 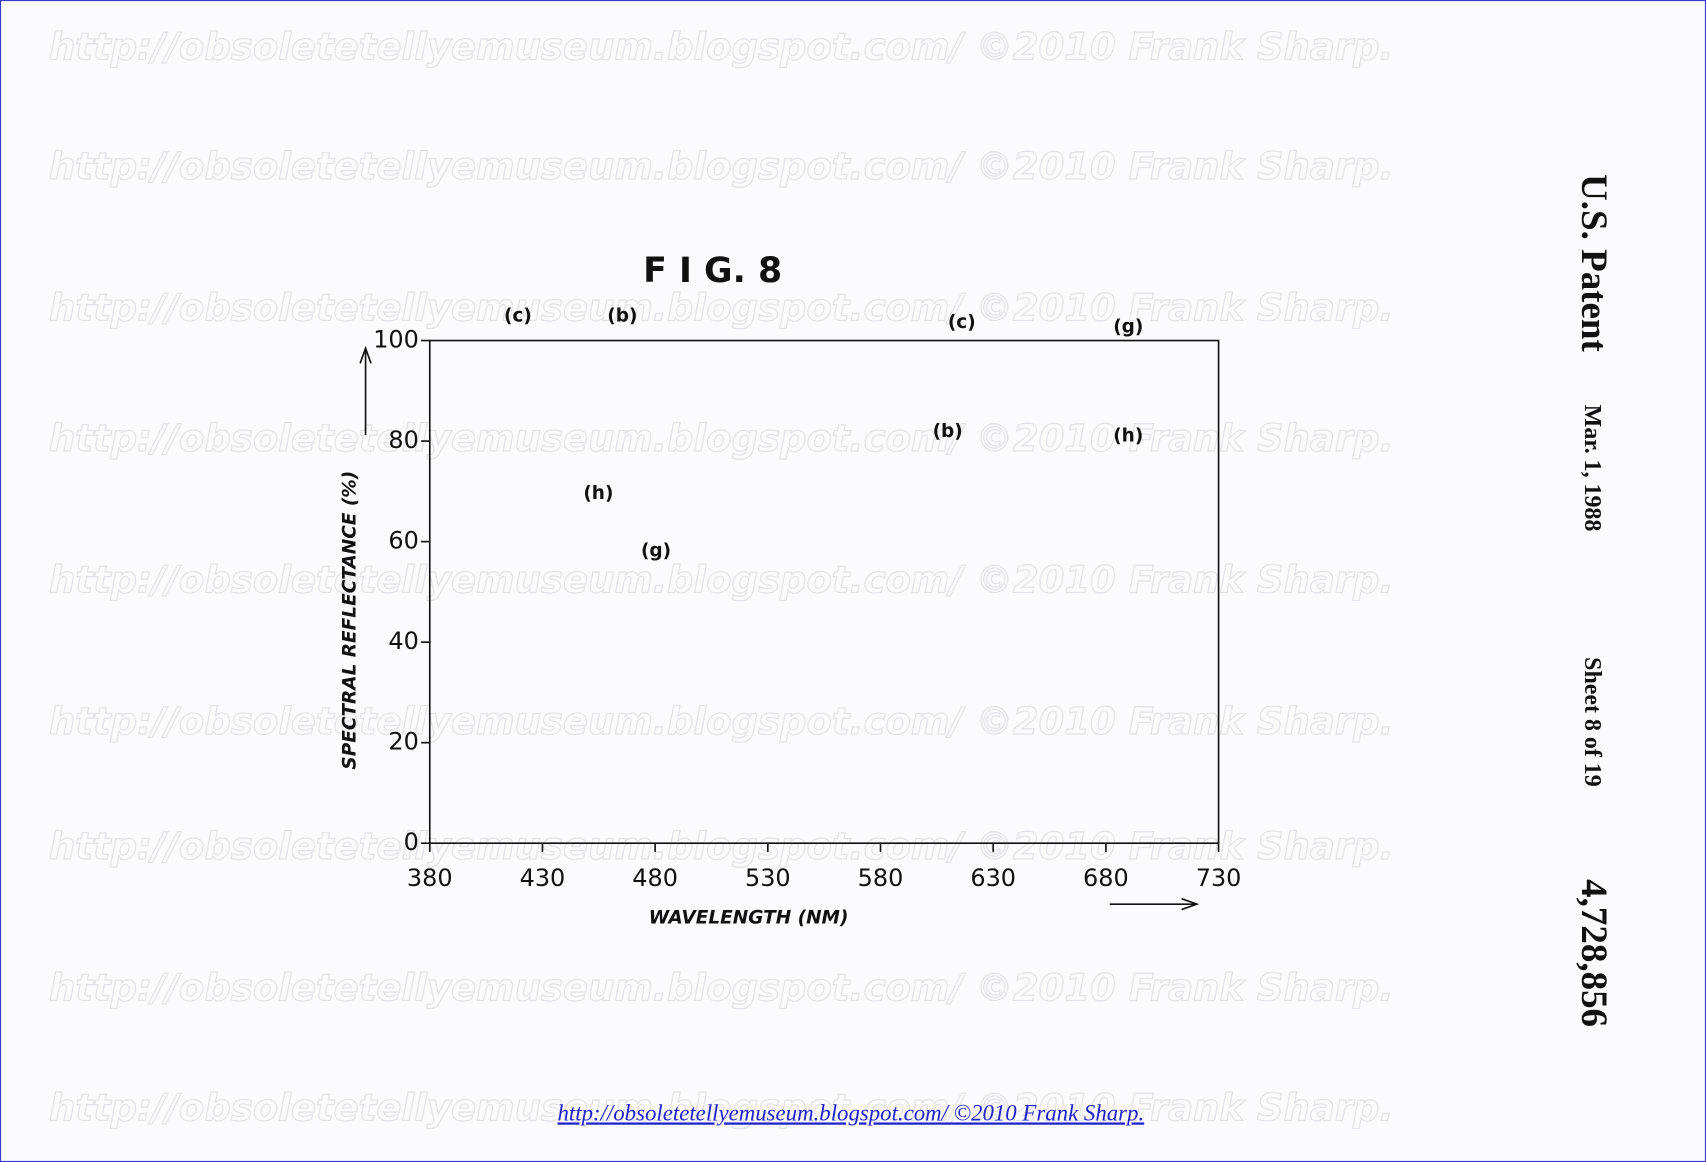 What do you see at coordinates (1593, 953) in the screenshot?
I see `patent-number: 4,728,856` at bounding box center [1593, 953].